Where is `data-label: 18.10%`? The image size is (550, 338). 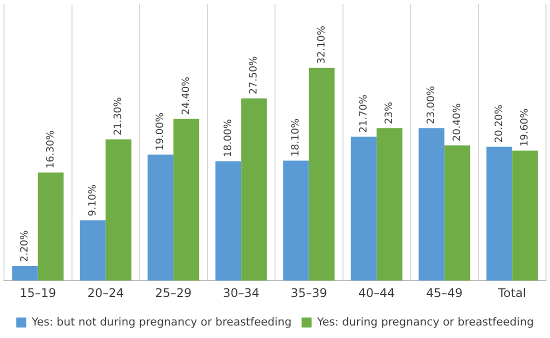 data-label: 18.10% is located at coordinates (296, 137).